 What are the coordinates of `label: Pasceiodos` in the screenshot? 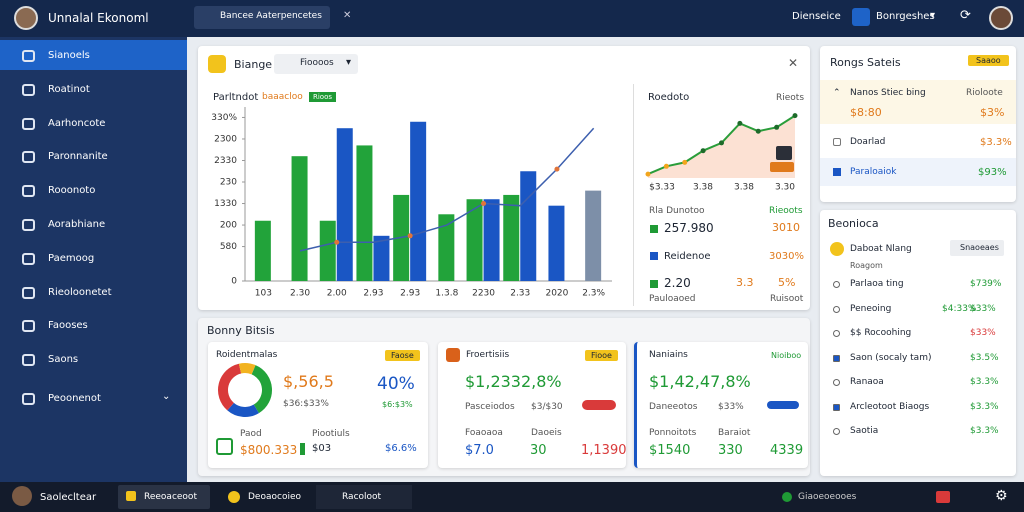 It's located at (490, 407).